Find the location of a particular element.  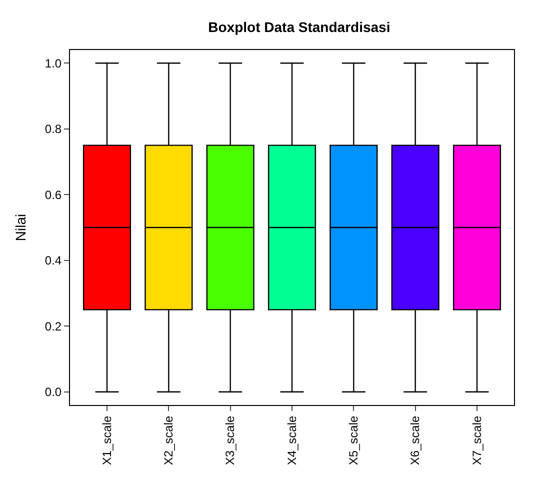

y-axis-title: Nilai is located at coordinates (20, 228).